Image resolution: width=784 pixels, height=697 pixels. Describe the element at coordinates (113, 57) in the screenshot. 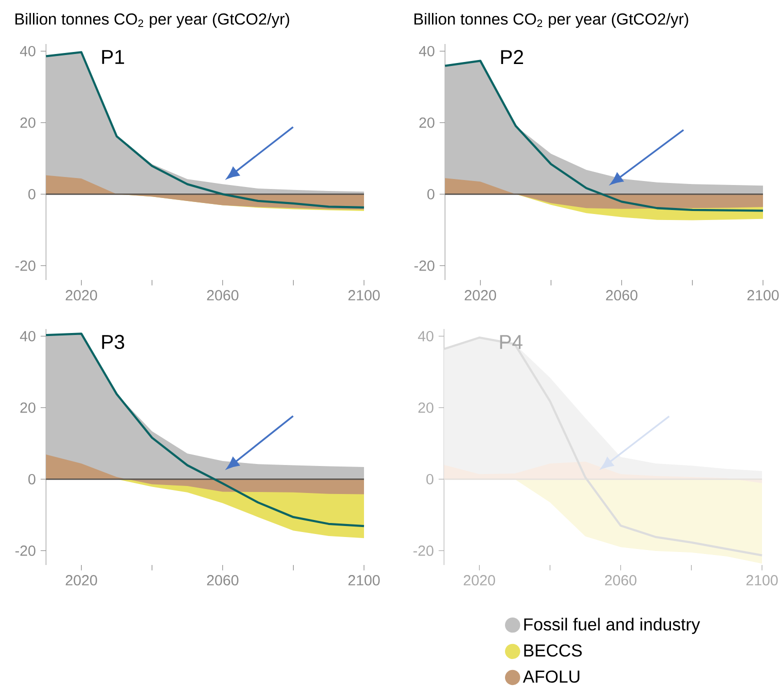

I see `chart-title: P1` at that location.